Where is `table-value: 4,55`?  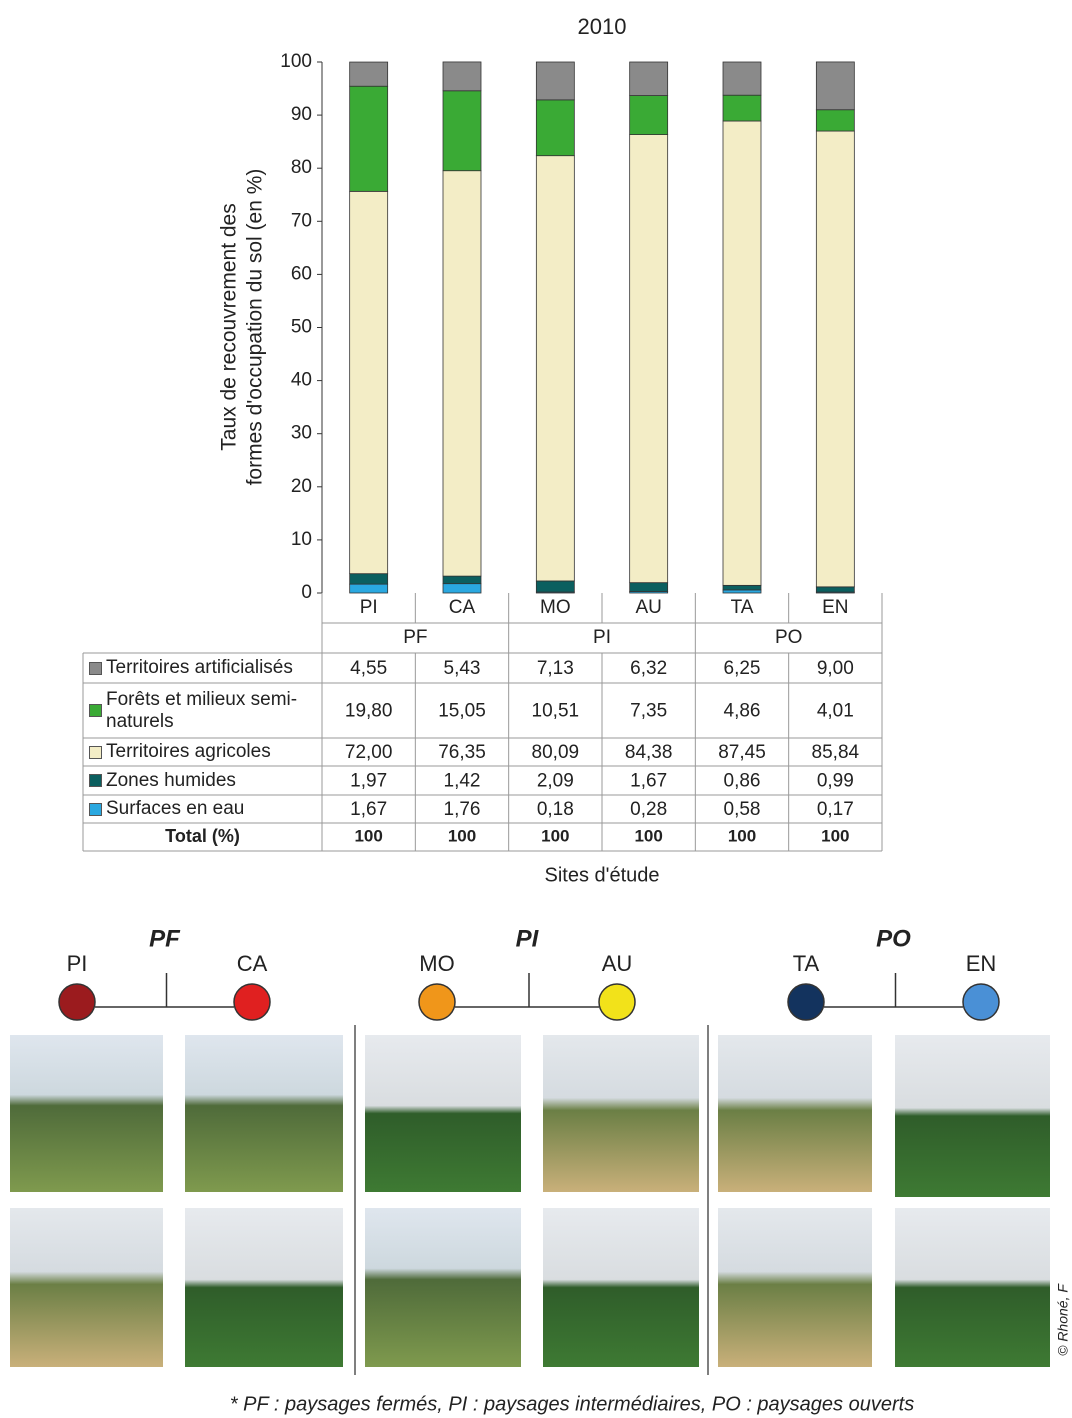
table-value: 4,55 is located at coordinates (368, 668).